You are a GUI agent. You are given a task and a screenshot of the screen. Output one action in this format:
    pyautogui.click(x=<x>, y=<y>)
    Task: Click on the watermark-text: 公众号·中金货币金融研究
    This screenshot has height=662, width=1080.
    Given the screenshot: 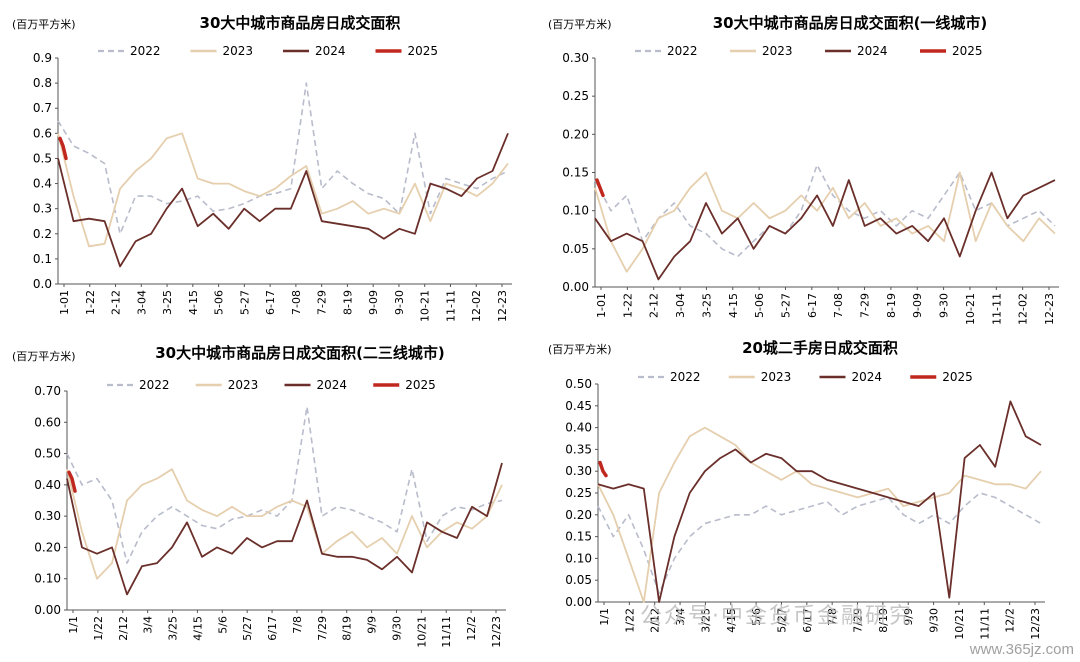 What is the action you would take?
    pyautogui.click(x=776, y=616)
    